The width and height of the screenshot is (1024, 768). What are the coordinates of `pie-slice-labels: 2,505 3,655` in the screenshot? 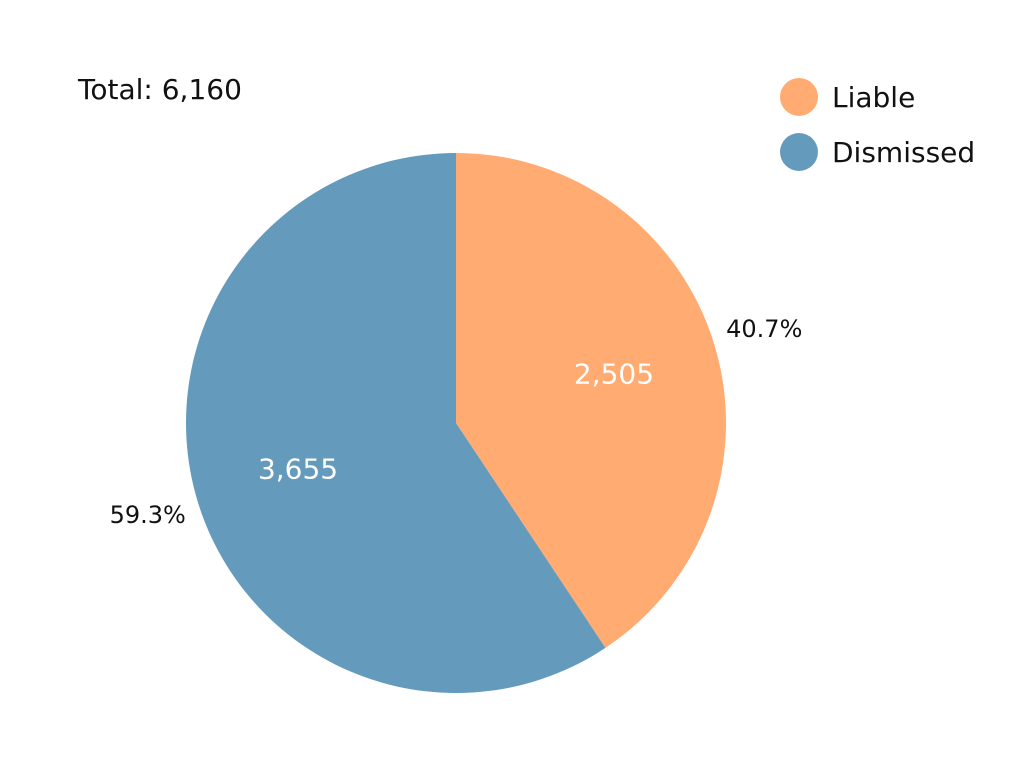 It's located at (456, 421).